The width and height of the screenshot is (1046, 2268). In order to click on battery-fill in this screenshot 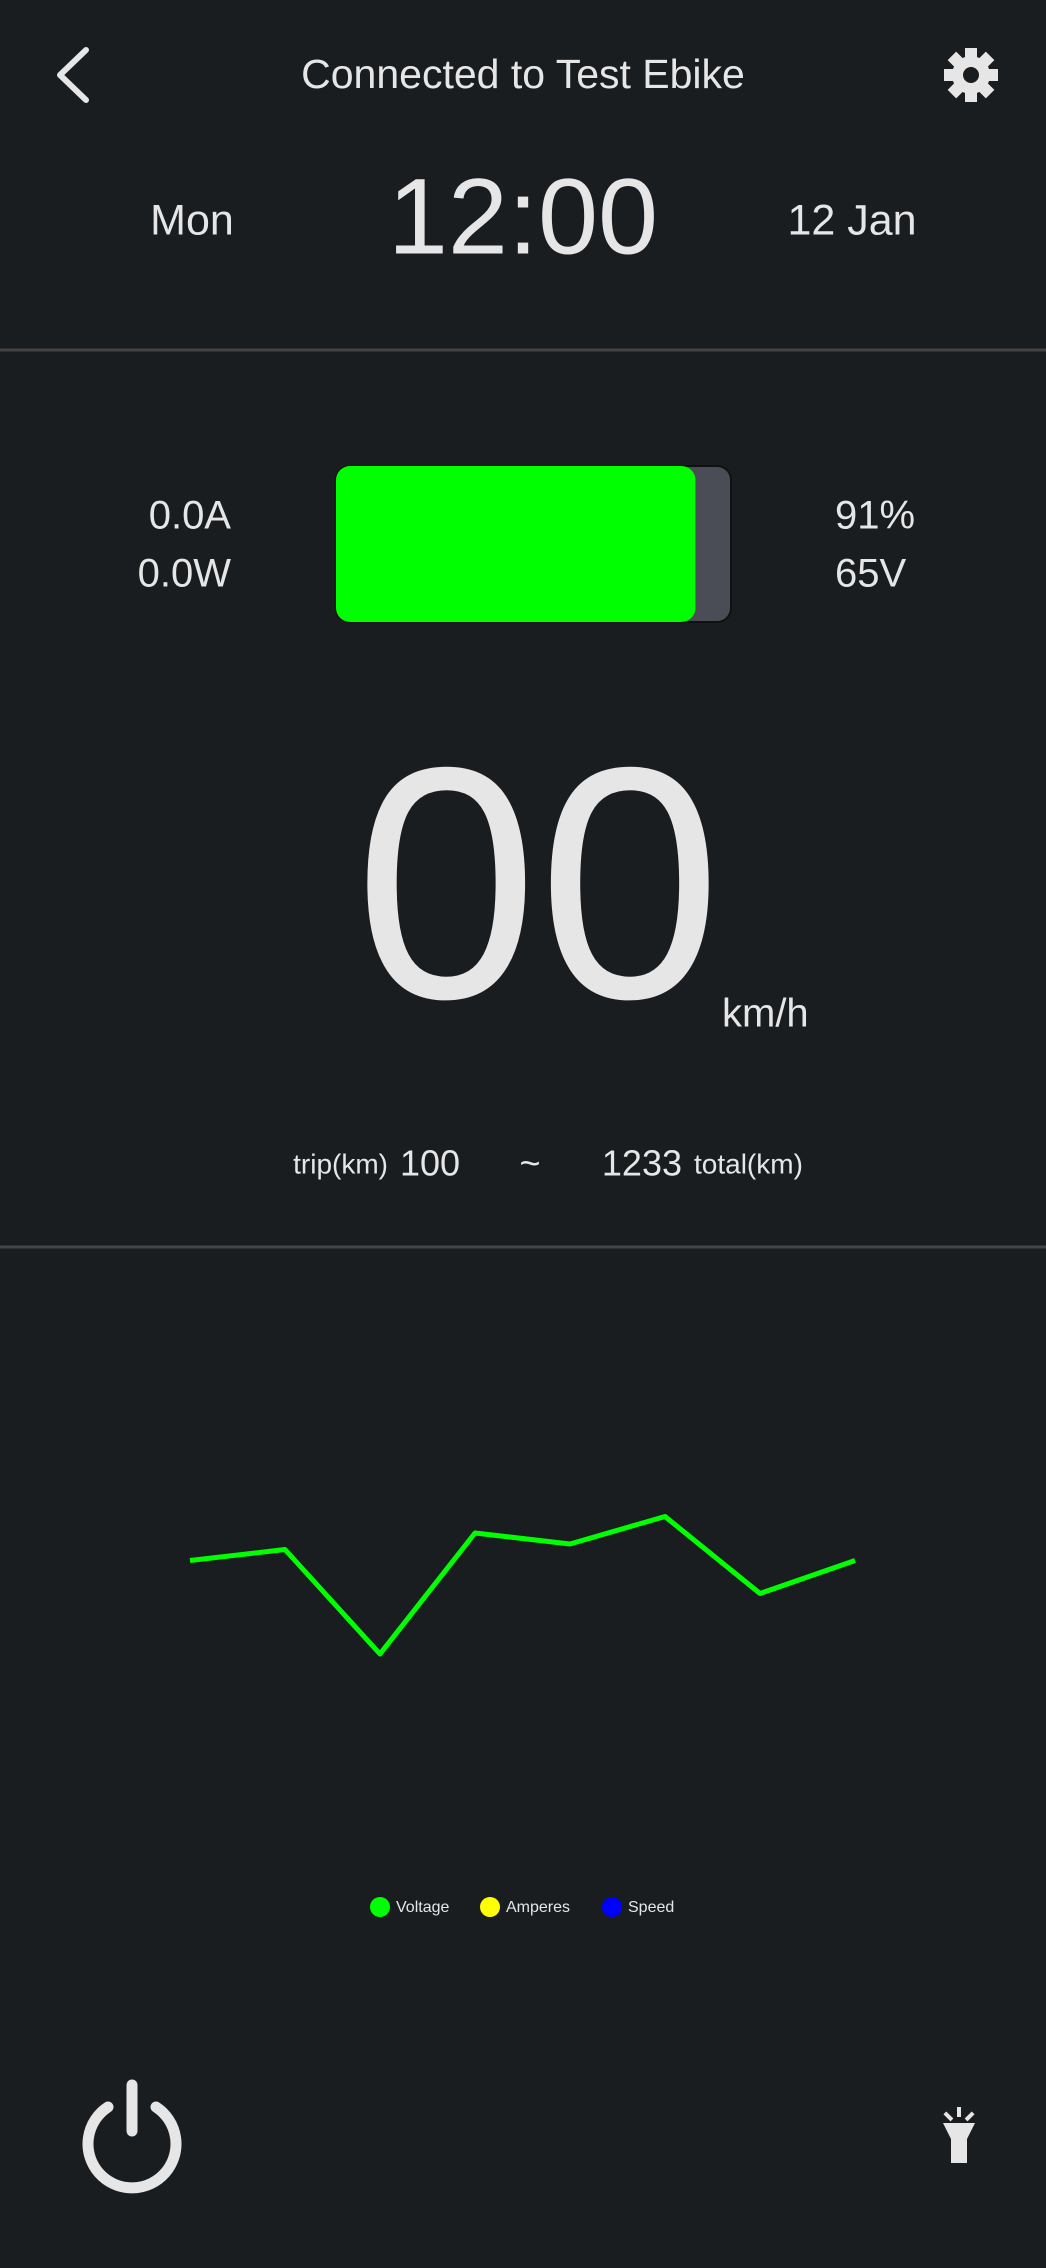, I will do `click(516, 544)`.